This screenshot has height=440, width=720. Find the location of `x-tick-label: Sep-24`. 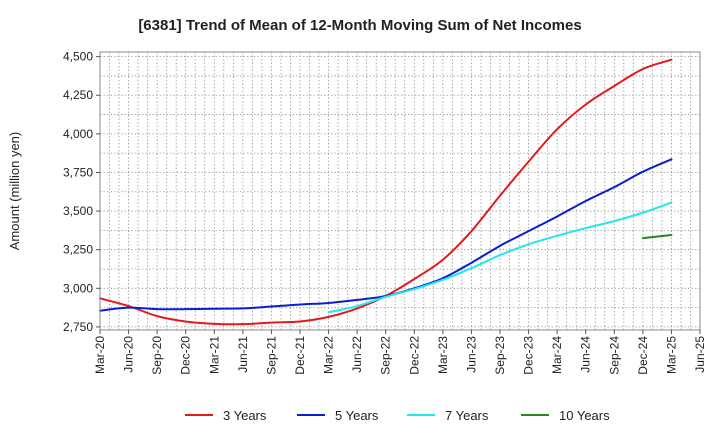

x-tick-label: Sep-24 is located at coordinates (614, 355).